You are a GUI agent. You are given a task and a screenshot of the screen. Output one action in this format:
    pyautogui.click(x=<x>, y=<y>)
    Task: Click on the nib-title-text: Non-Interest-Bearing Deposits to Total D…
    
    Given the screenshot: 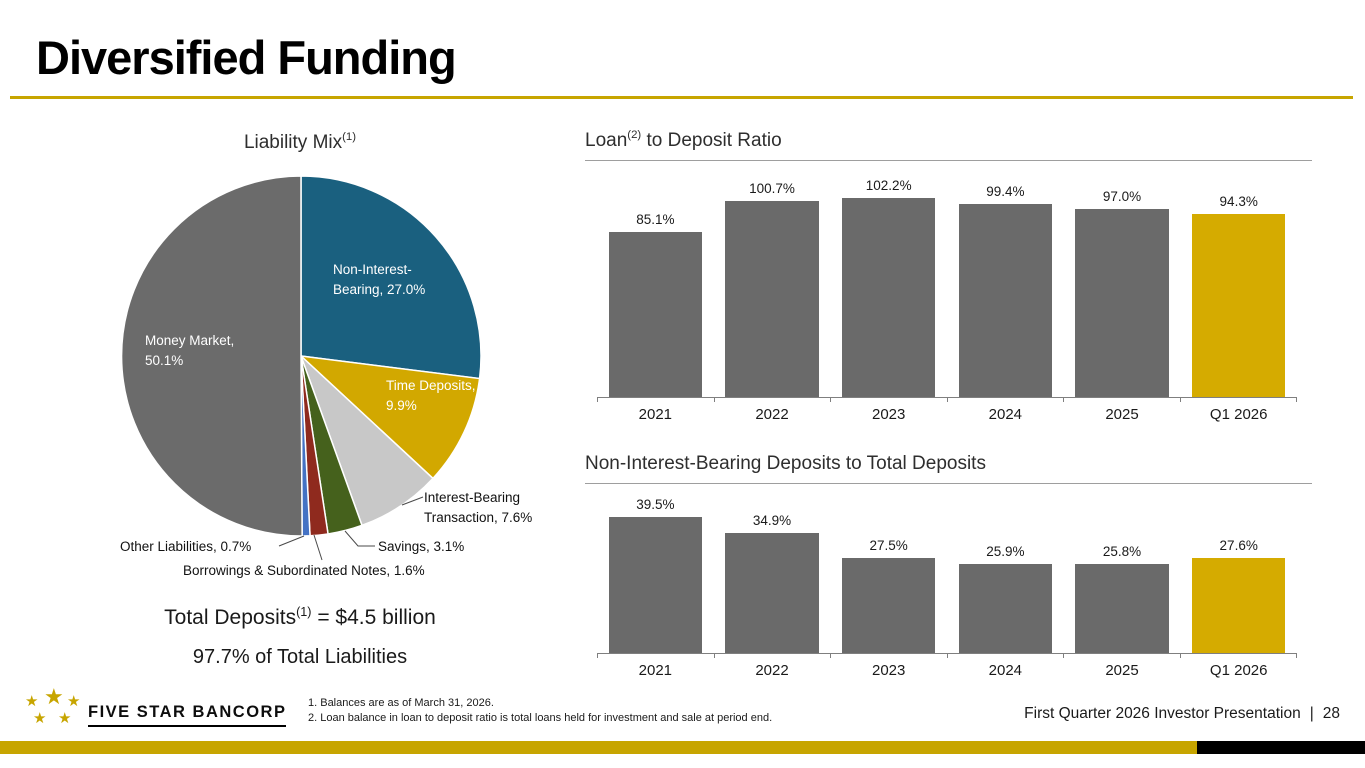 What is the action you would take?
    pyautogui.click(x=785, y=463)
    